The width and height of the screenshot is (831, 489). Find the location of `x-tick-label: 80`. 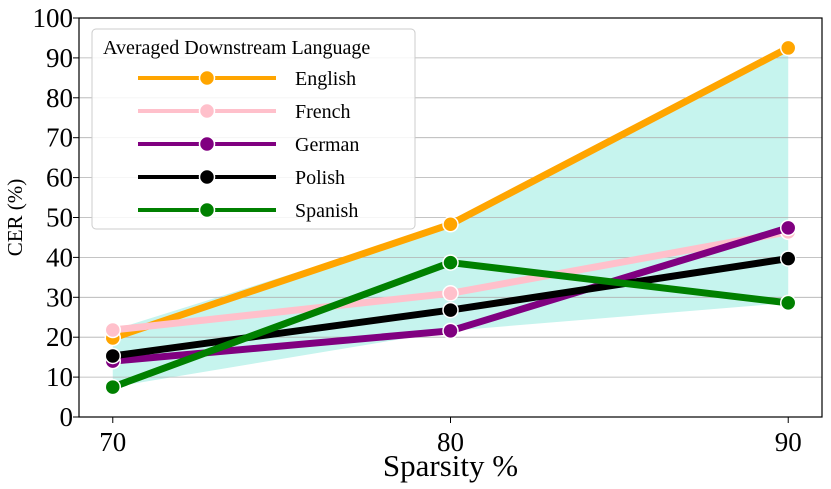

x-tick-label: 80 is located at coordinates (450, 442).